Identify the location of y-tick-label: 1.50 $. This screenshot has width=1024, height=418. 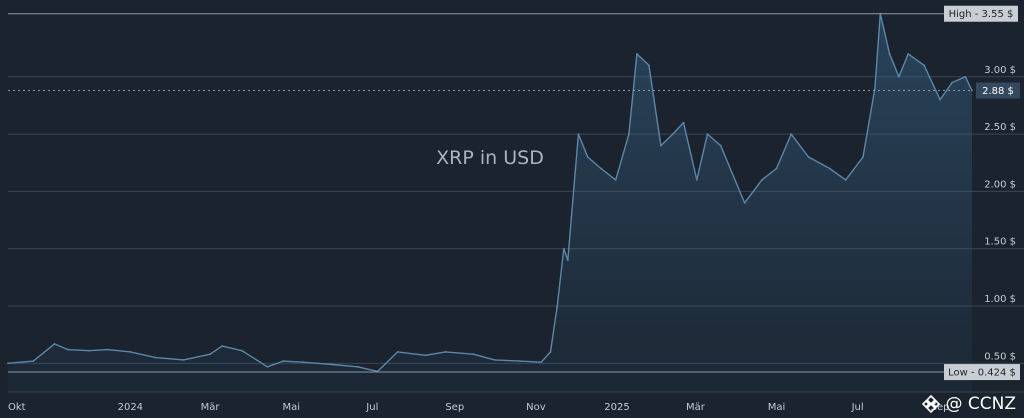
(1000, 242).